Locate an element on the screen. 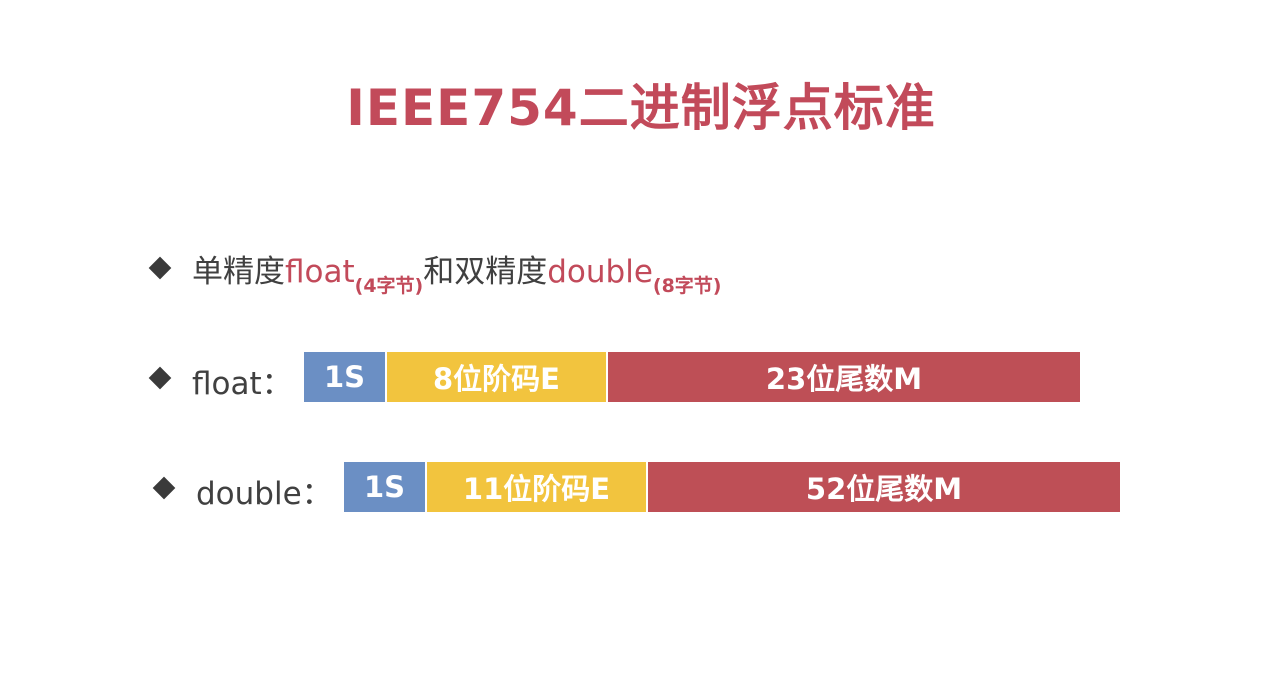  intro-line: 单精度float(4字节)和双精度double(8字节) is located at coordinates (457, 271).